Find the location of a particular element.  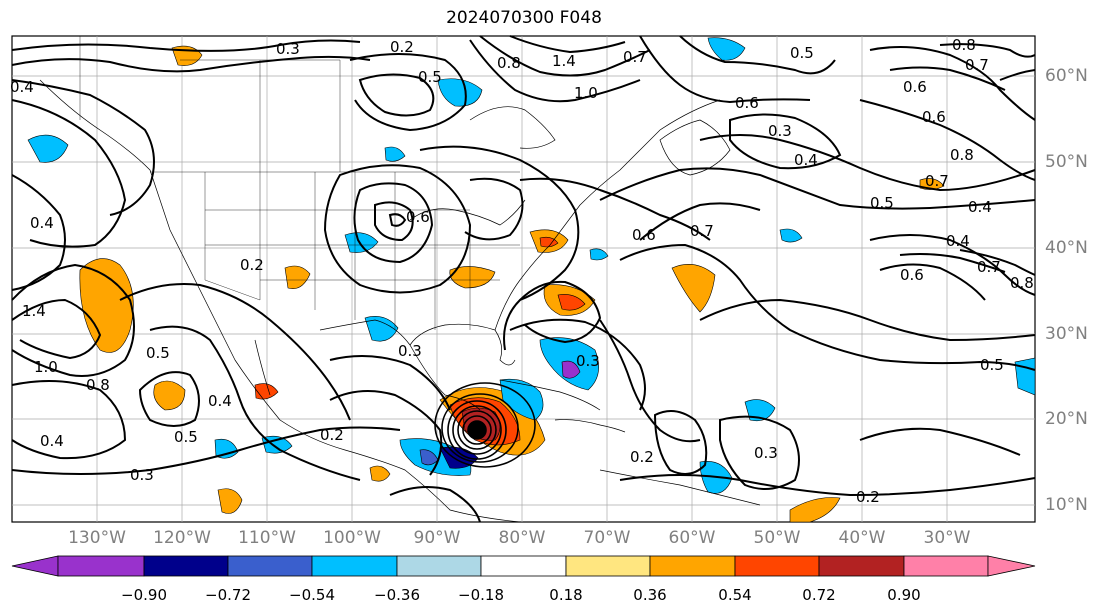

lon-label: 130°W is located at coordinates (97, 538).